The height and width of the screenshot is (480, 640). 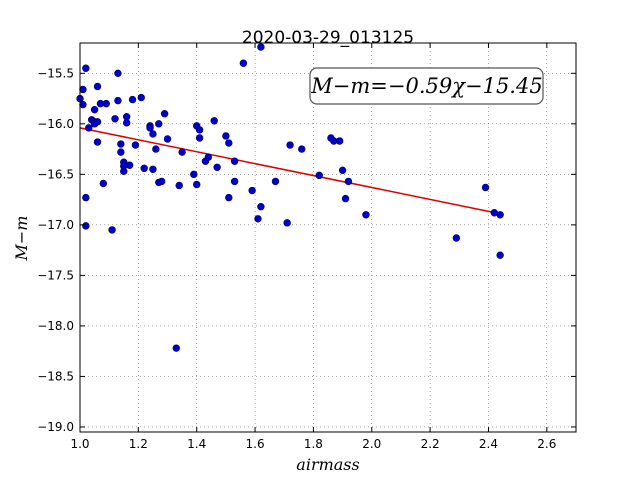 I want to click on x-tick-label: 2.6, so click(x=546, y=444).